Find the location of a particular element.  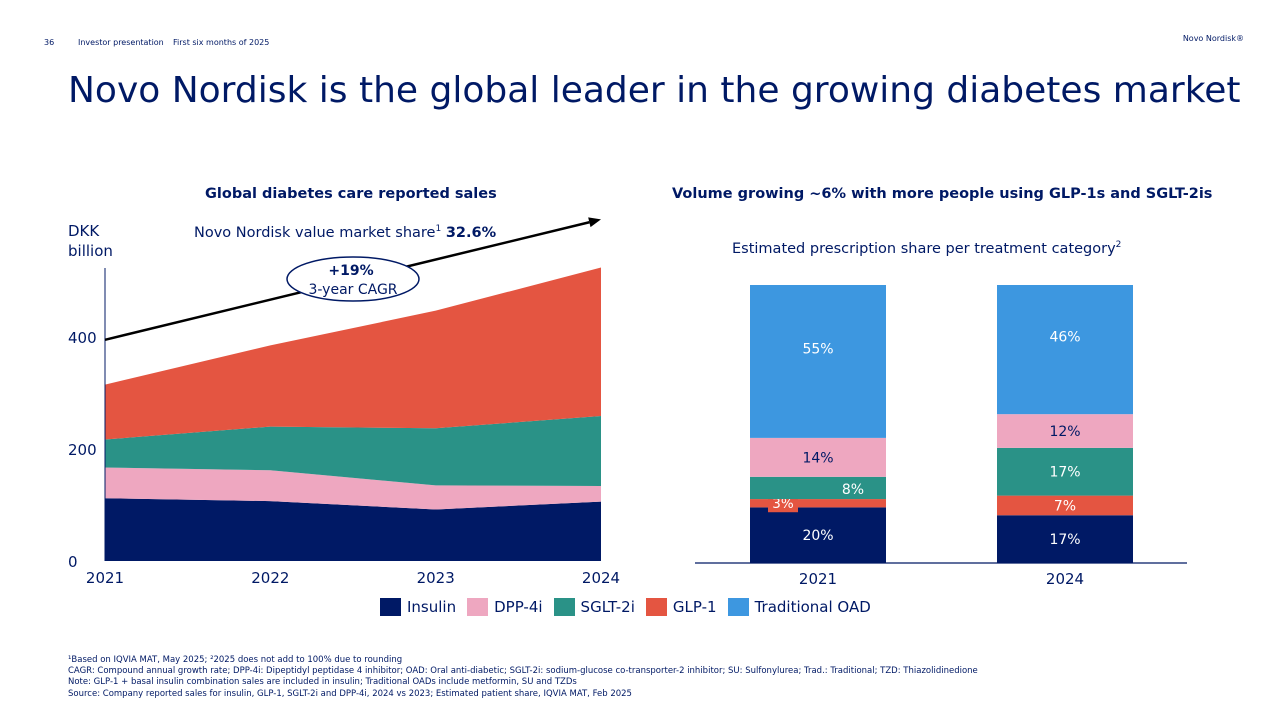

bar-oad-2024 is located at coordinates (1065, 350).